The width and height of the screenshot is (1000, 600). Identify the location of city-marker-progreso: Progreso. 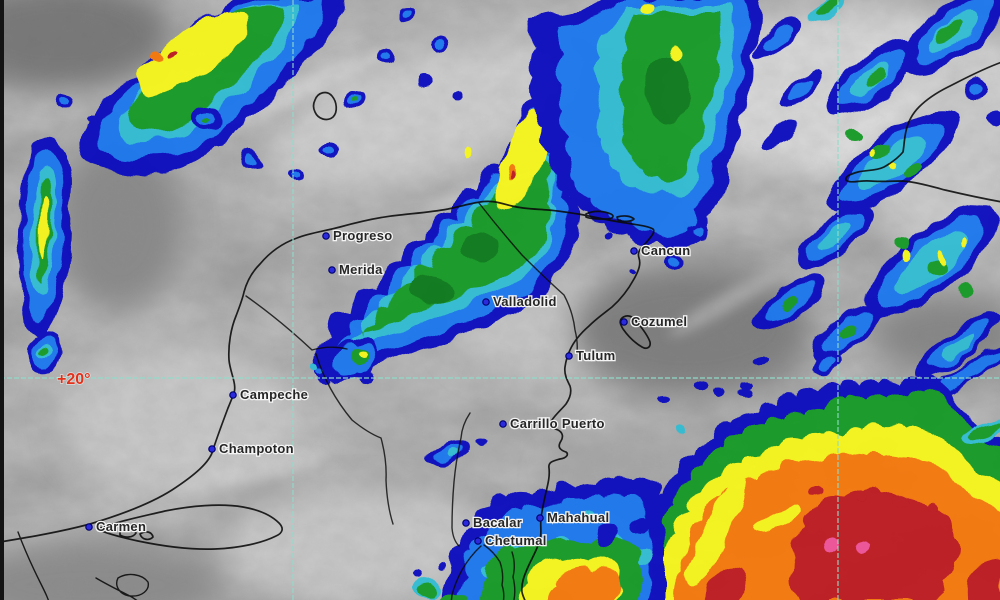
(357, 235).